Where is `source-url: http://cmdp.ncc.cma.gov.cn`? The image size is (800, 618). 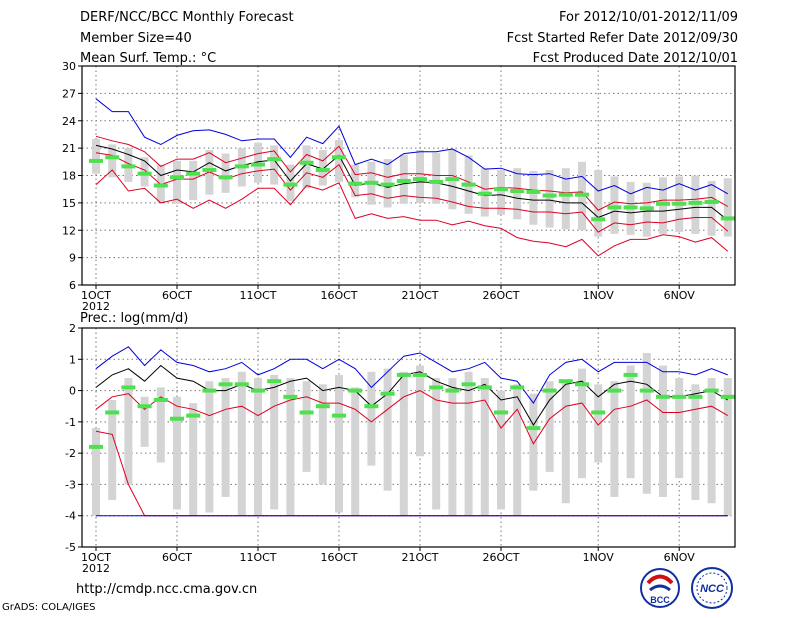
source-url: http://cmdp.ncc.cma.gov.cn is located at coordinates (167, 589).